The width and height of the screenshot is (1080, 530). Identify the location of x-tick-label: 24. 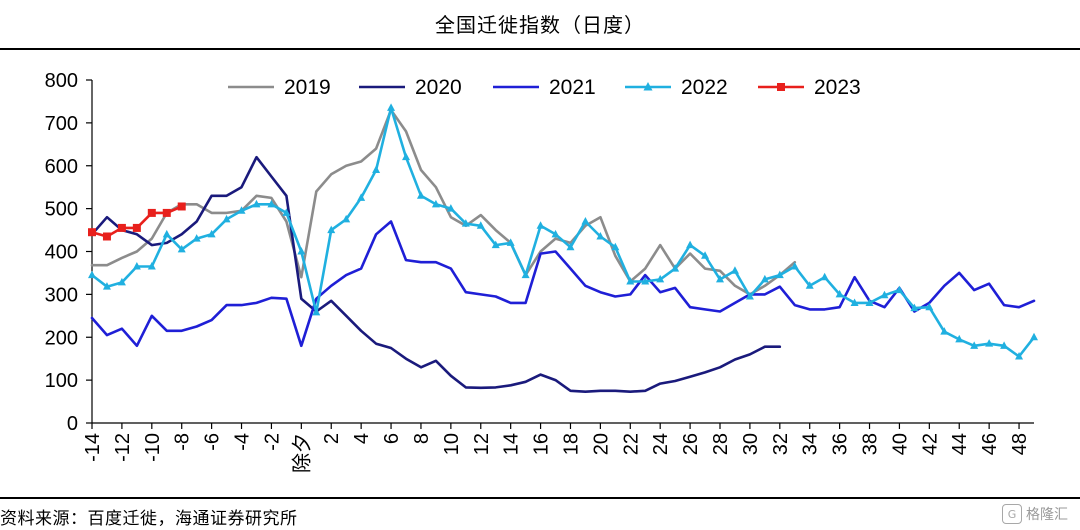
(661, 444).